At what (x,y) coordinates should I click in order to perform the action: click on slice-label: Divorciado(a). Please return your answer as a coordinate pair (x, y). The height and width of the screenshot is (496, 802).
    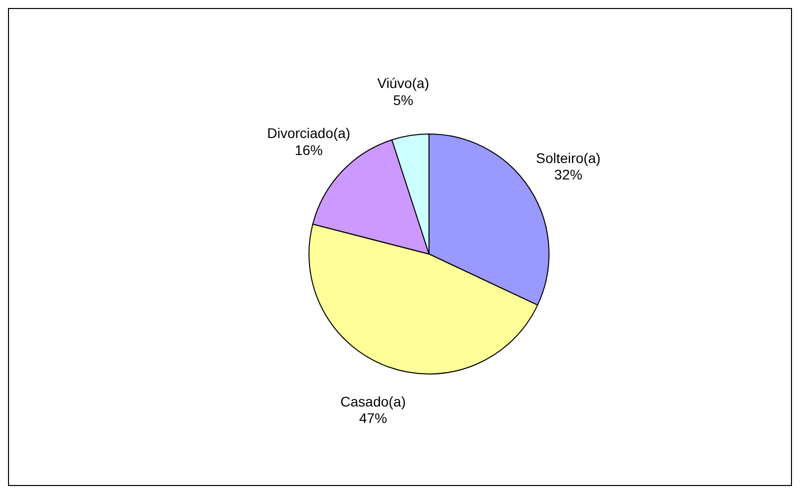
    Looking at the image, I should click on (308, 133).